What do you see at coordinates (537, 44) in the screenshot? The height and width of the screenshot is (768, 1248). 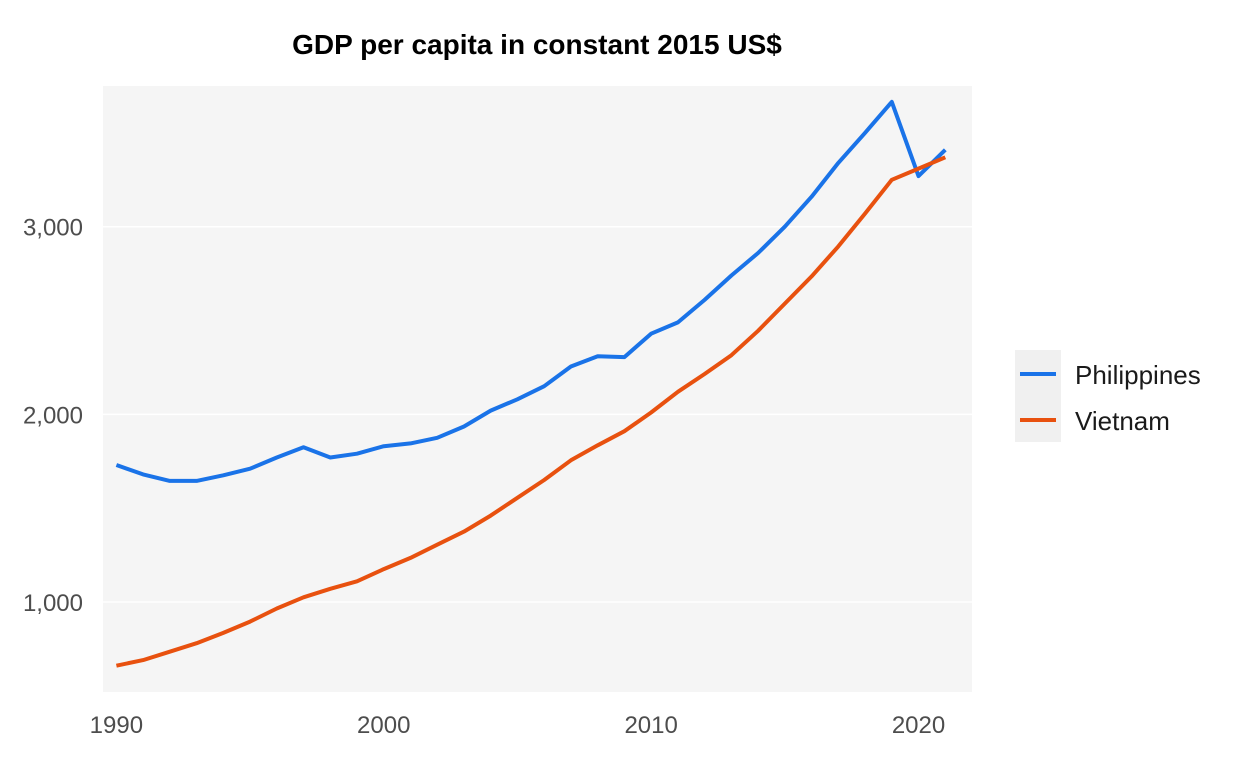 I see `chart-title: GDP per capita in constant 2015 US$` at bounding box center [537, 44].